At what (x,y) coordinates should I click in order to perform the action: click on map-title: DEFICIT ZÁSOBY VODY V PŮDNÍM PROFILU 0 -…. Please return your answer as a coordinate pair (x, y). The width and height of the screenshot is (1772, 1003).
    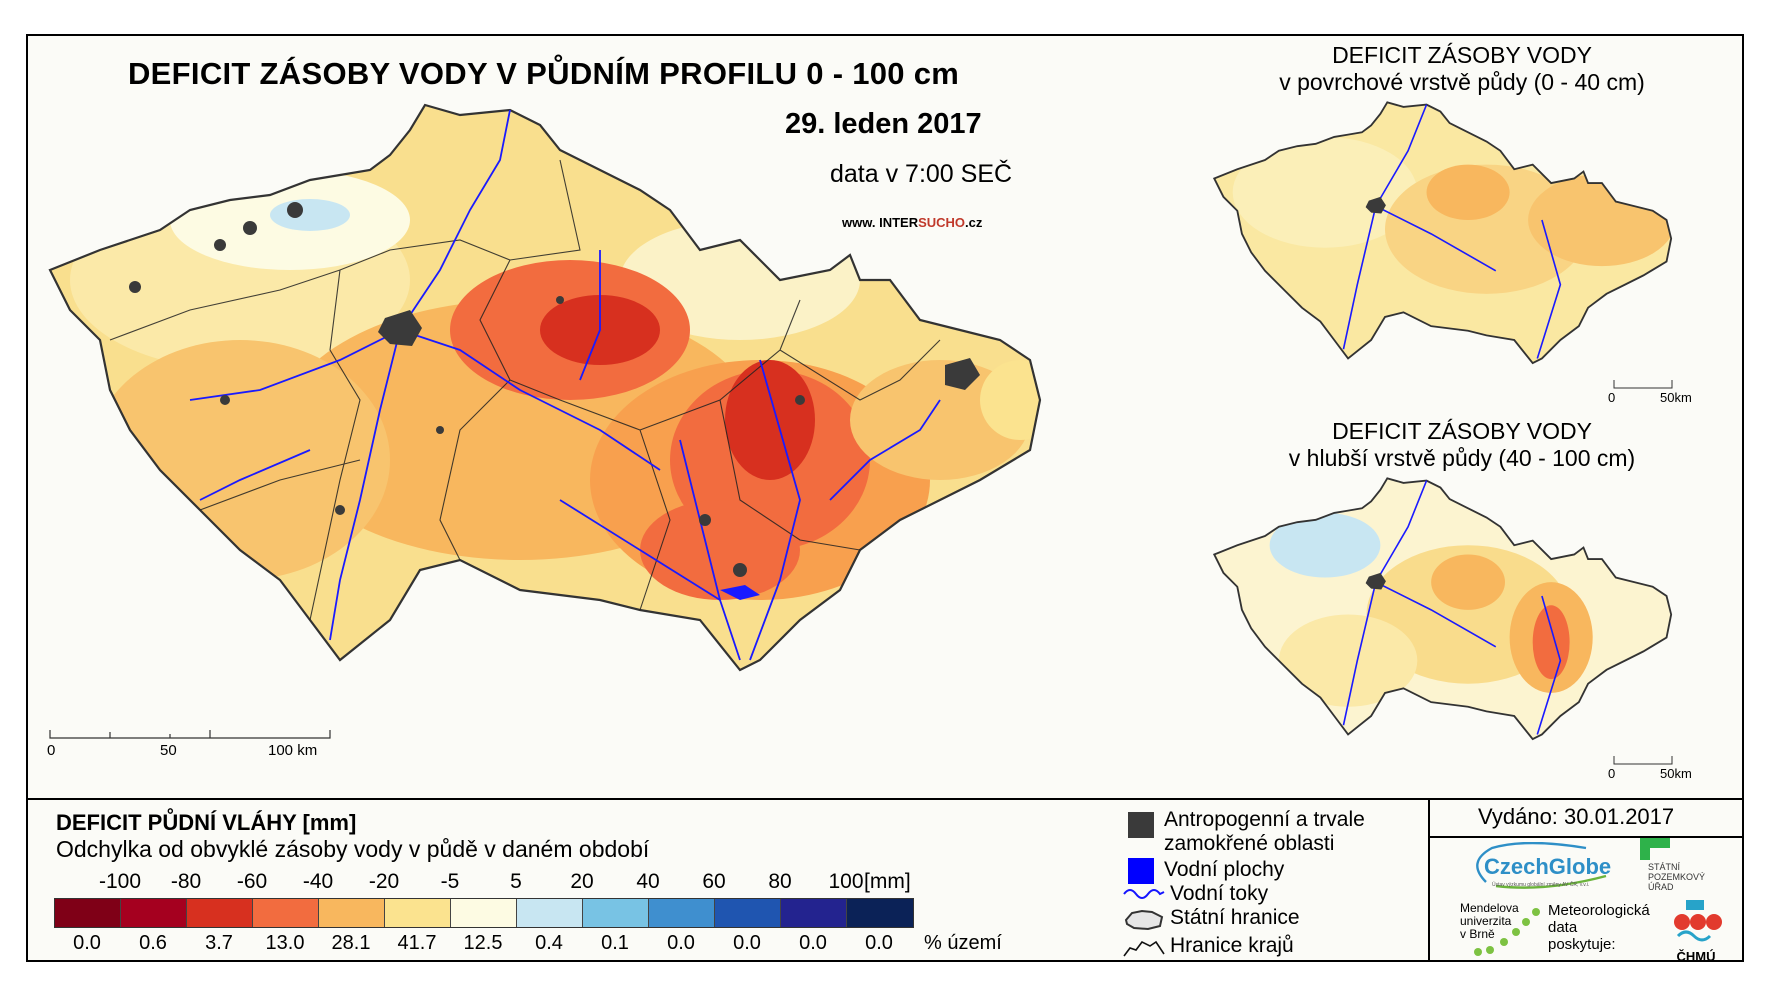
    Looking at the image, I should click on (544, 73).